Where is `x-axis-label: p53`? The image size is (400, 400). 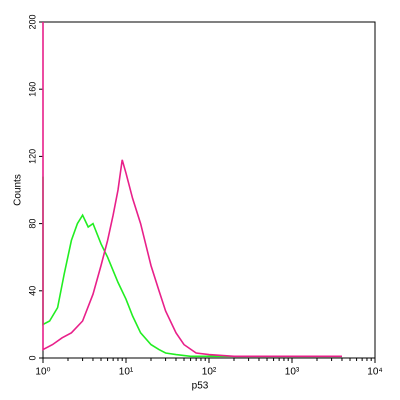
x-axis-label: p53 is located at coordinates (200, 386).